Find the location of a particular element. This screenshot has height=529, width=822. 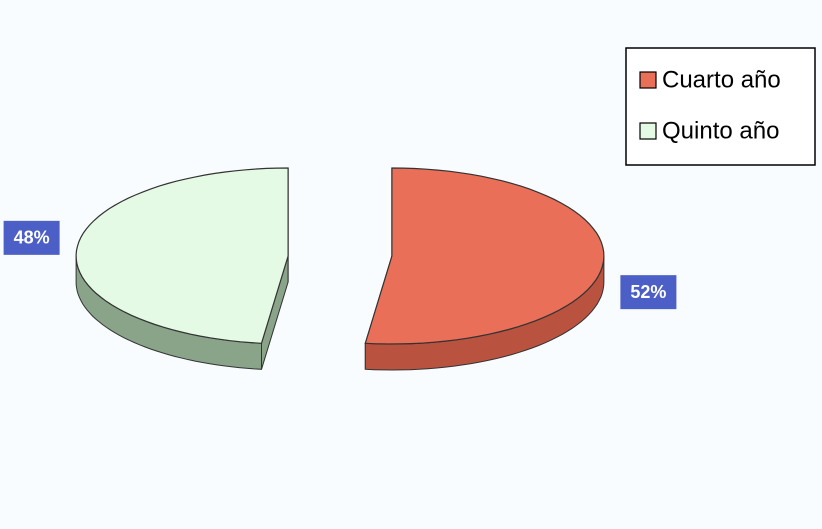

value-label: 48% is located at coordinates (32, 238).